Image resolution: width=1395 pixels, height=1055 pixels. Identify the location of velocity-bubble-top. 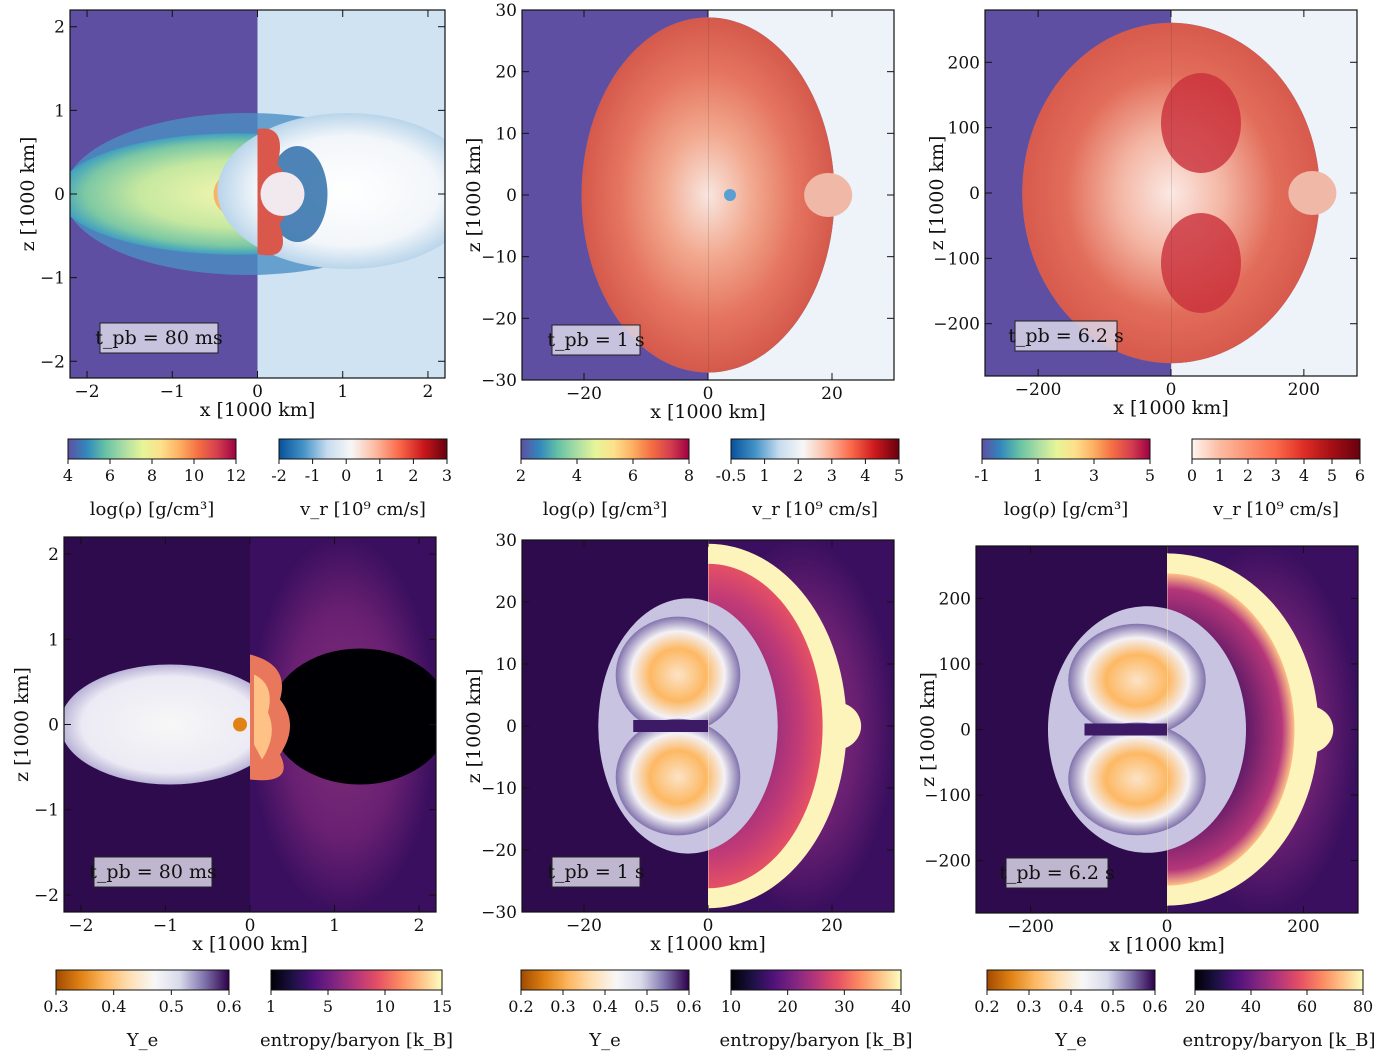
(1201, 123).